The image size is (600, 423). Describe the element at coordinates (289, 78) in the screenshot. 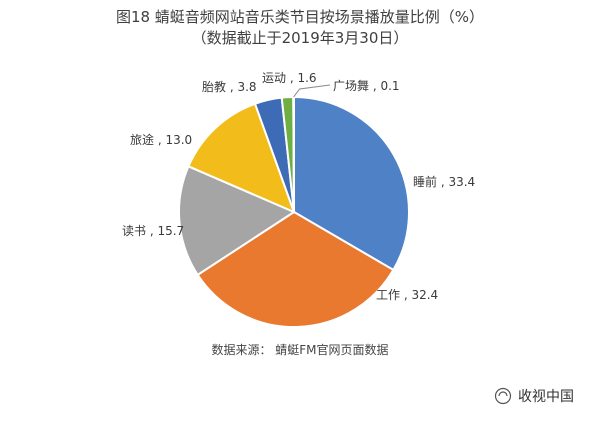

I see `slice-label-6: 运动 , 1.6` at that location.